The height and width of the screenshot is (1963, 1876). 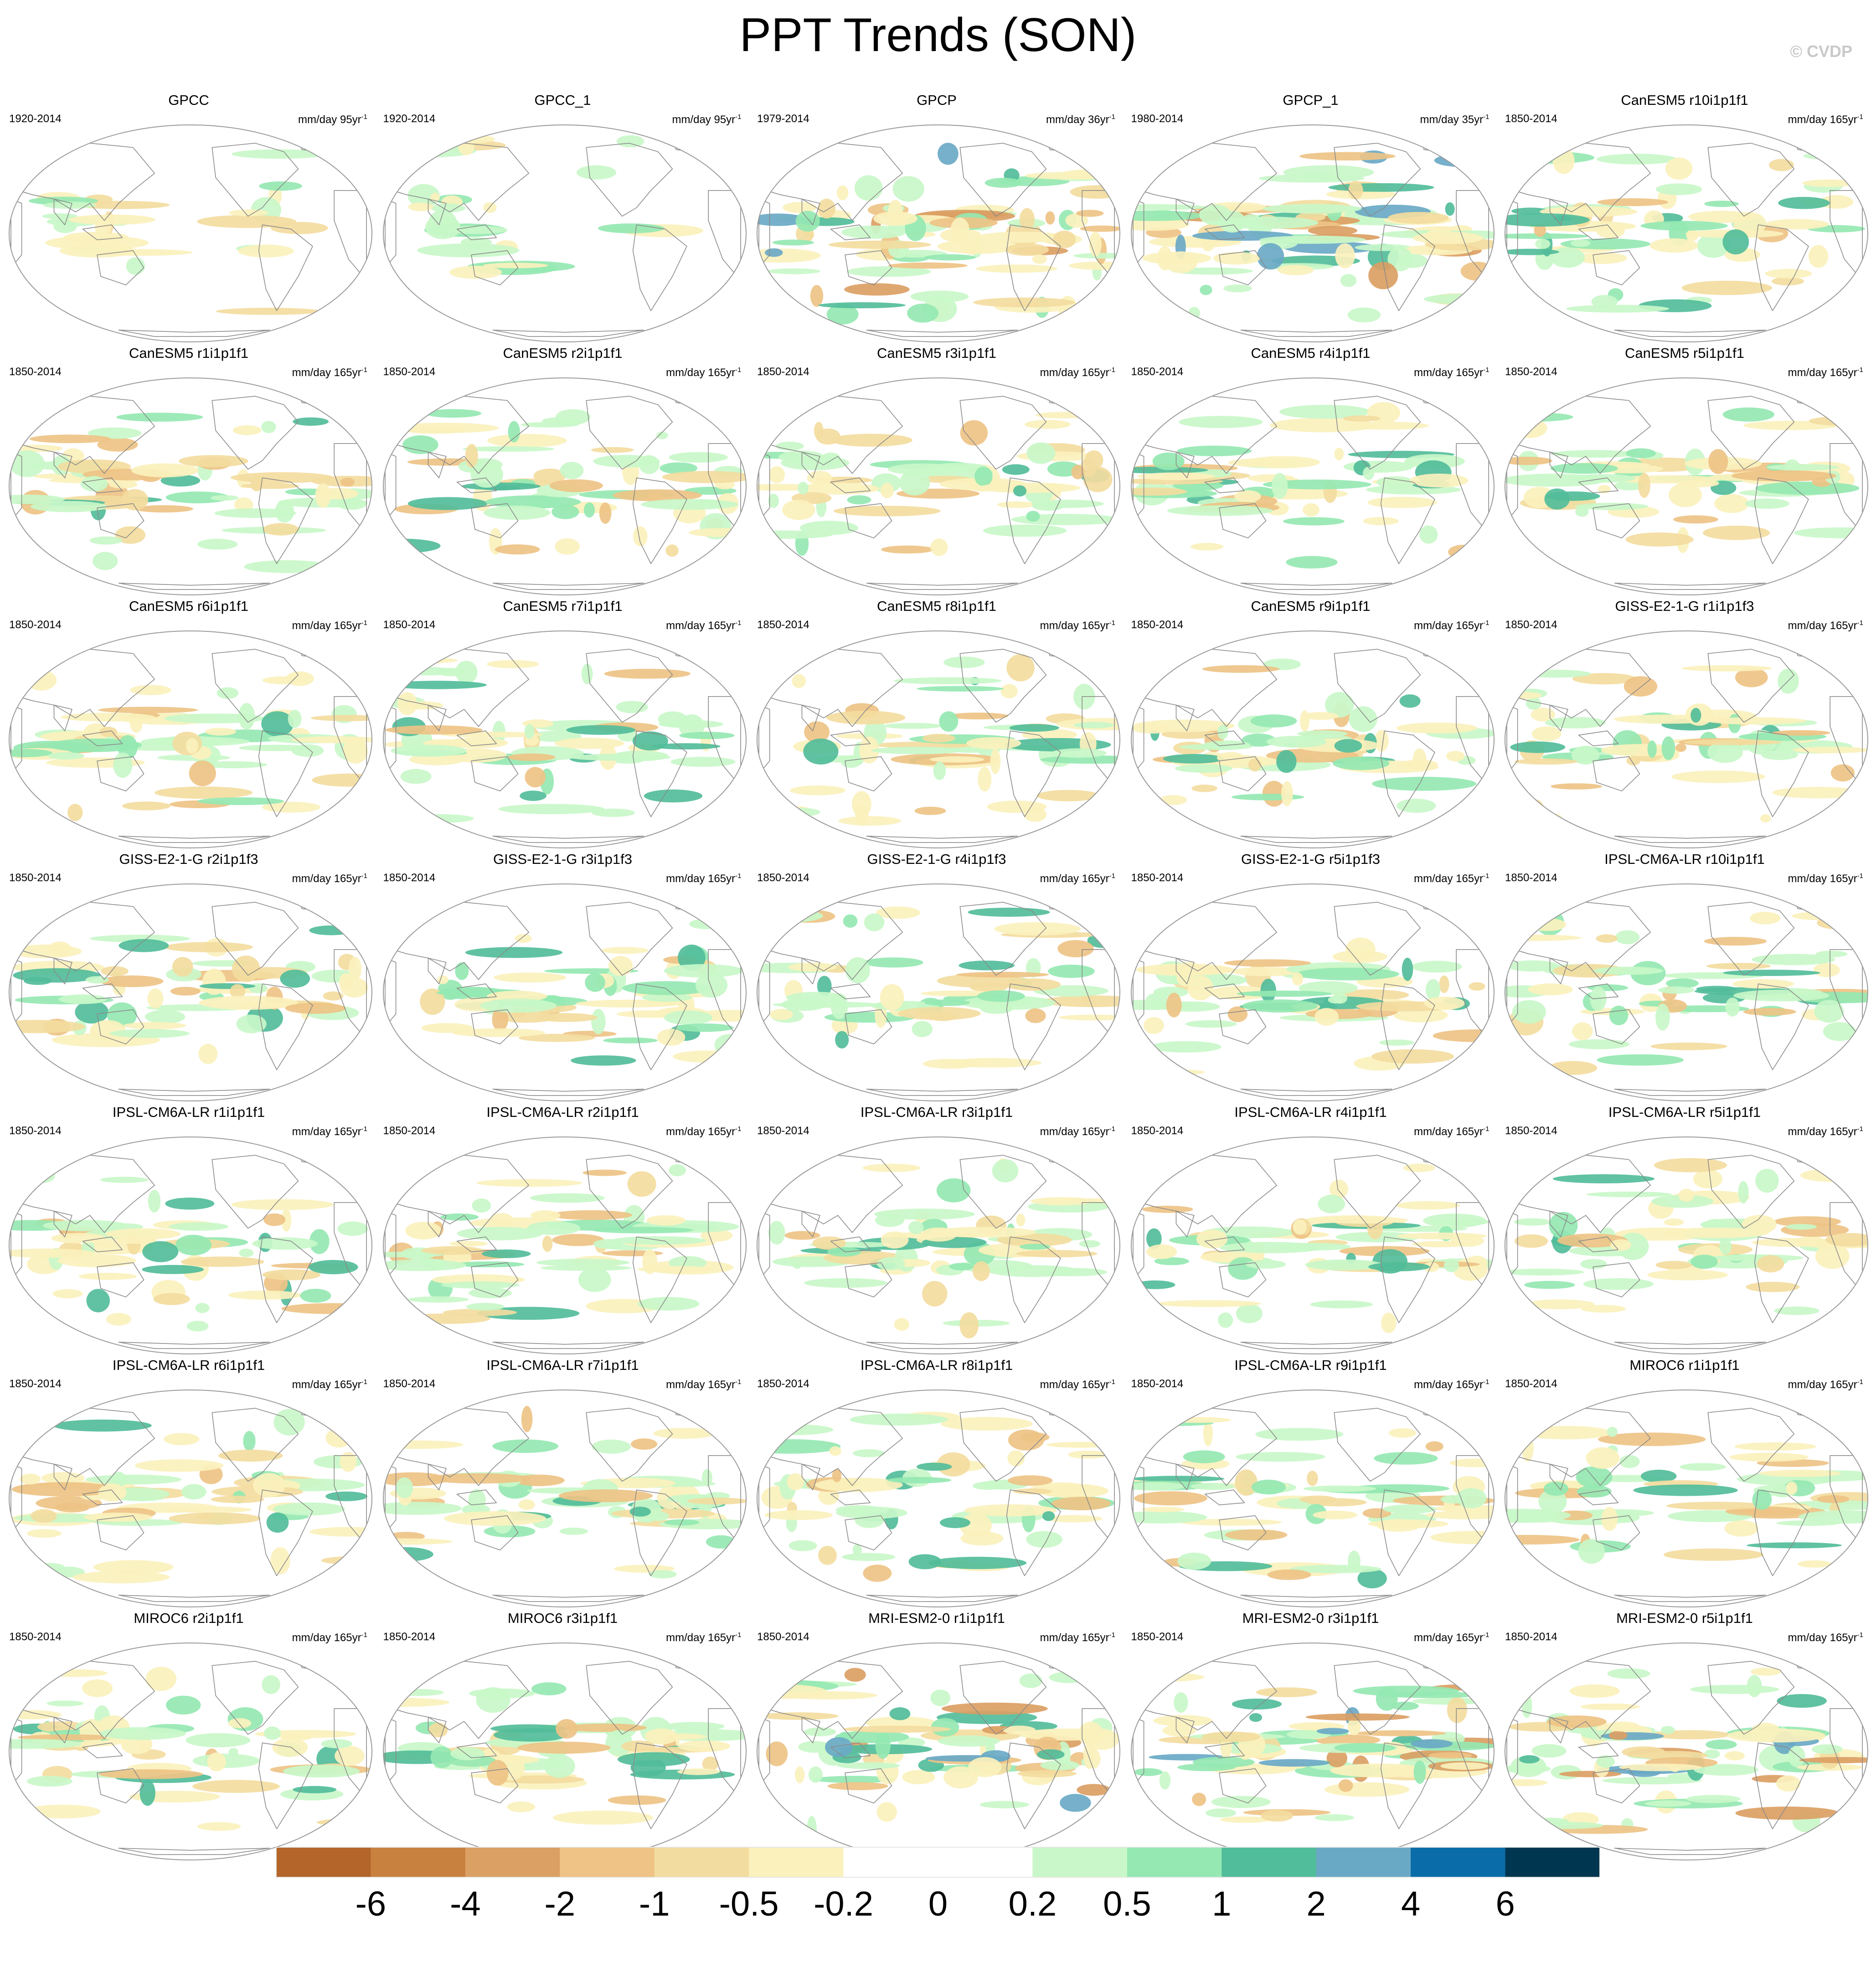 I want to click on panel-units: mm/day 165yr-1, so click(x=1825, y=1636).